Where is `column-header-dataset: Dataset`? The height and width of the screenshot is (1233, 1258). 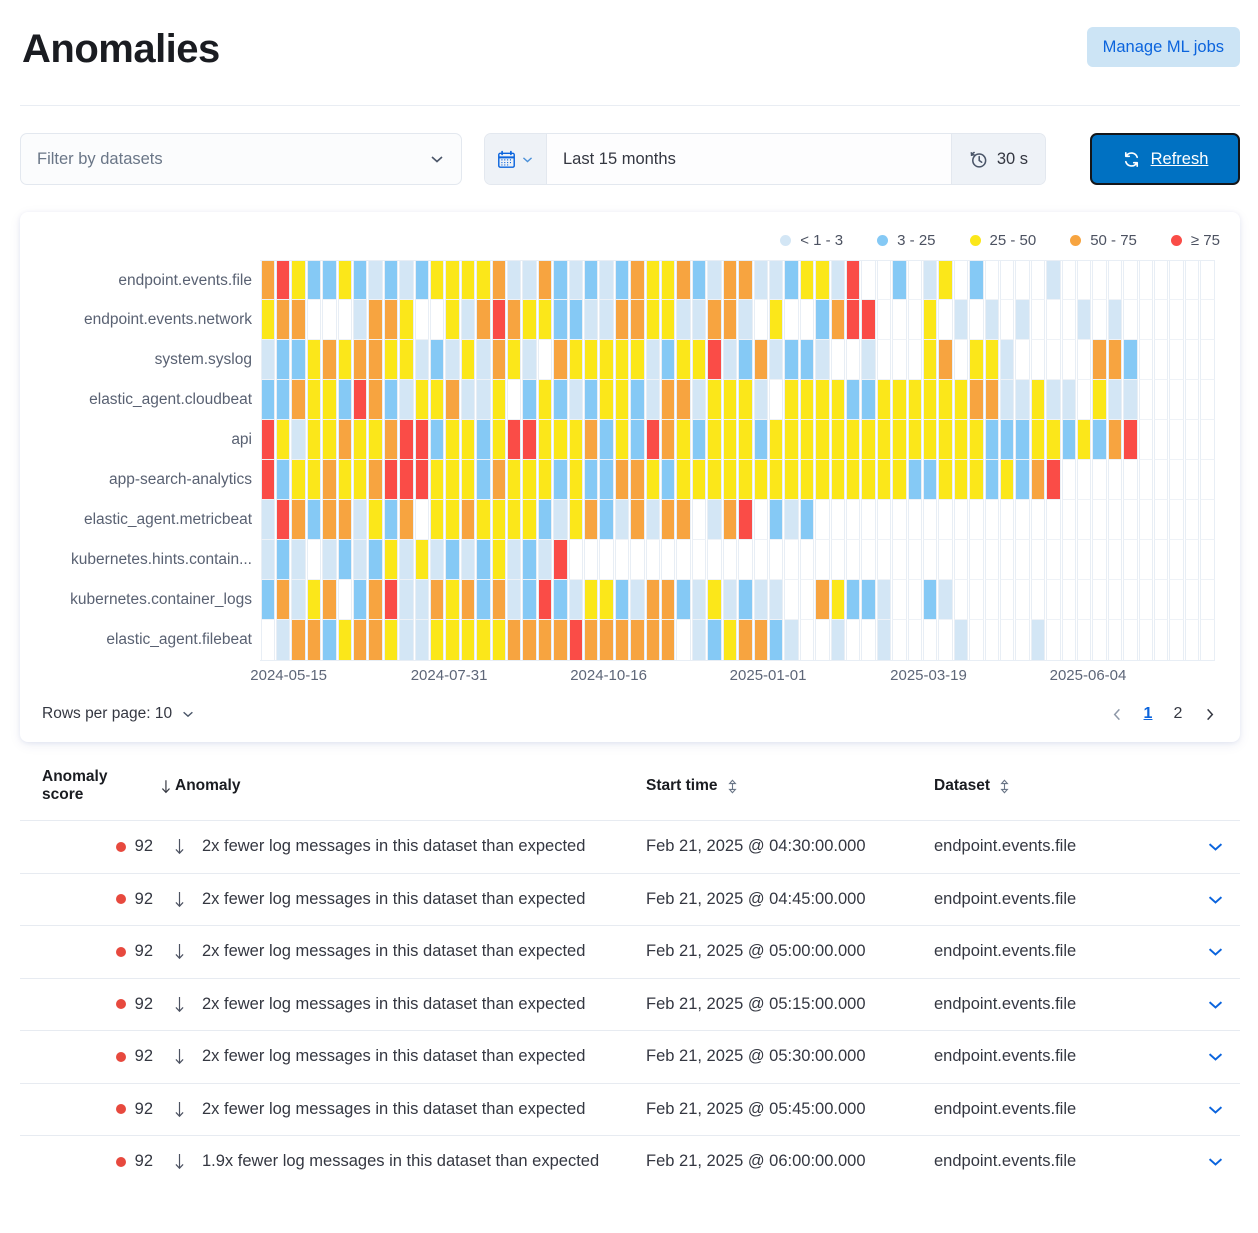 column-header-dataset: Dataset is located at coordinates (1062, 786).